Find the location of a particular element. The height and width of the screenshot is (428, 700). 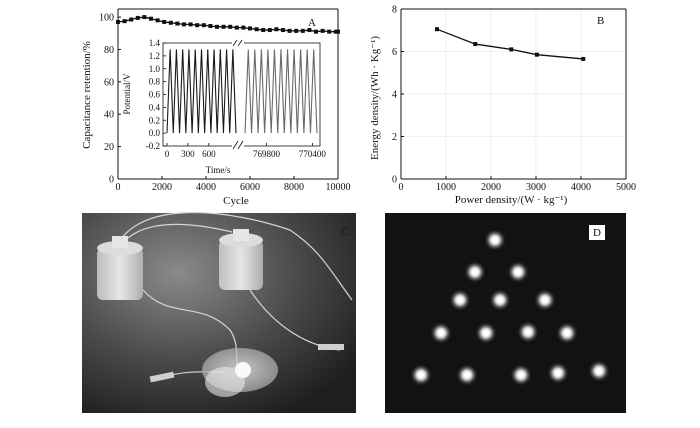

b-series-line is located at coordinates (510, 44).